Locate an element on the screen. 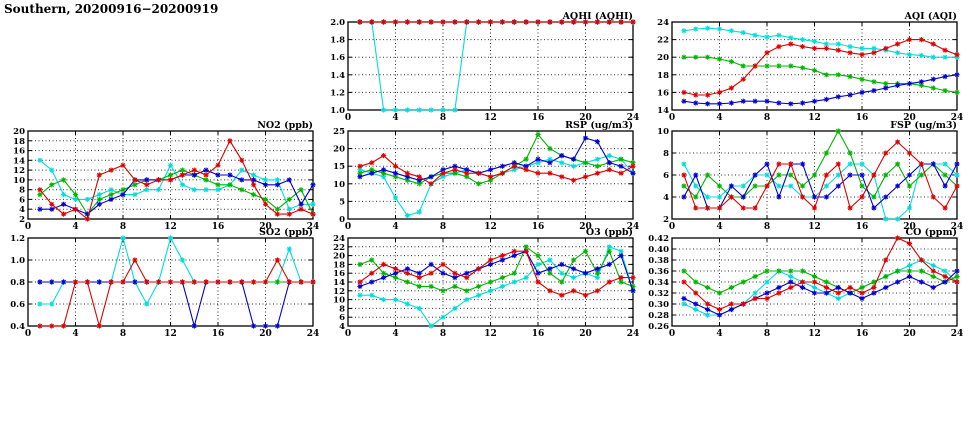 This screenshot has width=975, height=447. chart-title-so2: SO2 (ppb) is located at coordinates (286, 232).